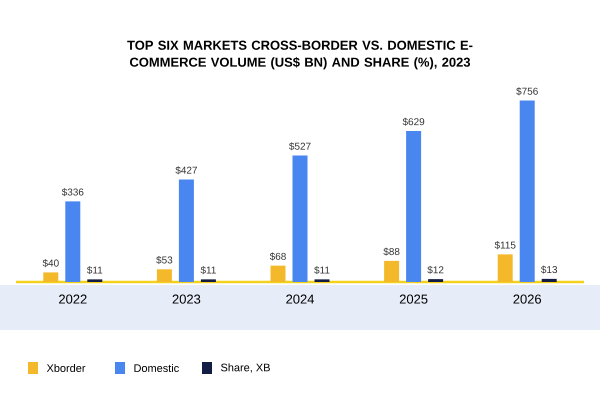 The height and width of the screenshot is (400, 600). What do you see at coordinates (50, 263) in the screenshot?
I see `data-label: $40` at bounding box center [50, 263].